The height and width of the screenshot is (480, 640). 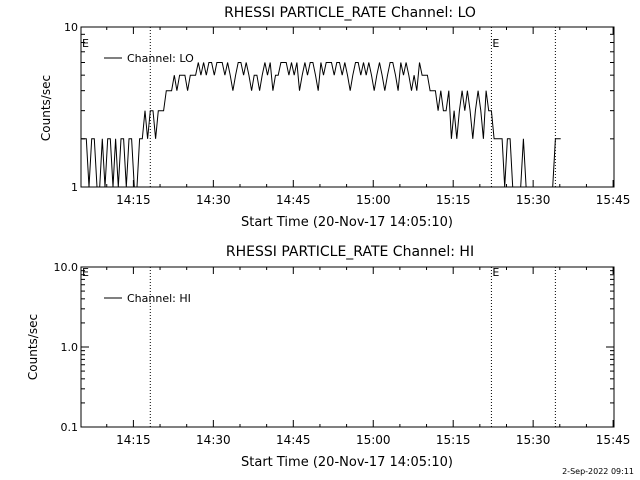 I want to click on chart-hi-ytick-label: 0.1, so click(x=70, y=427).